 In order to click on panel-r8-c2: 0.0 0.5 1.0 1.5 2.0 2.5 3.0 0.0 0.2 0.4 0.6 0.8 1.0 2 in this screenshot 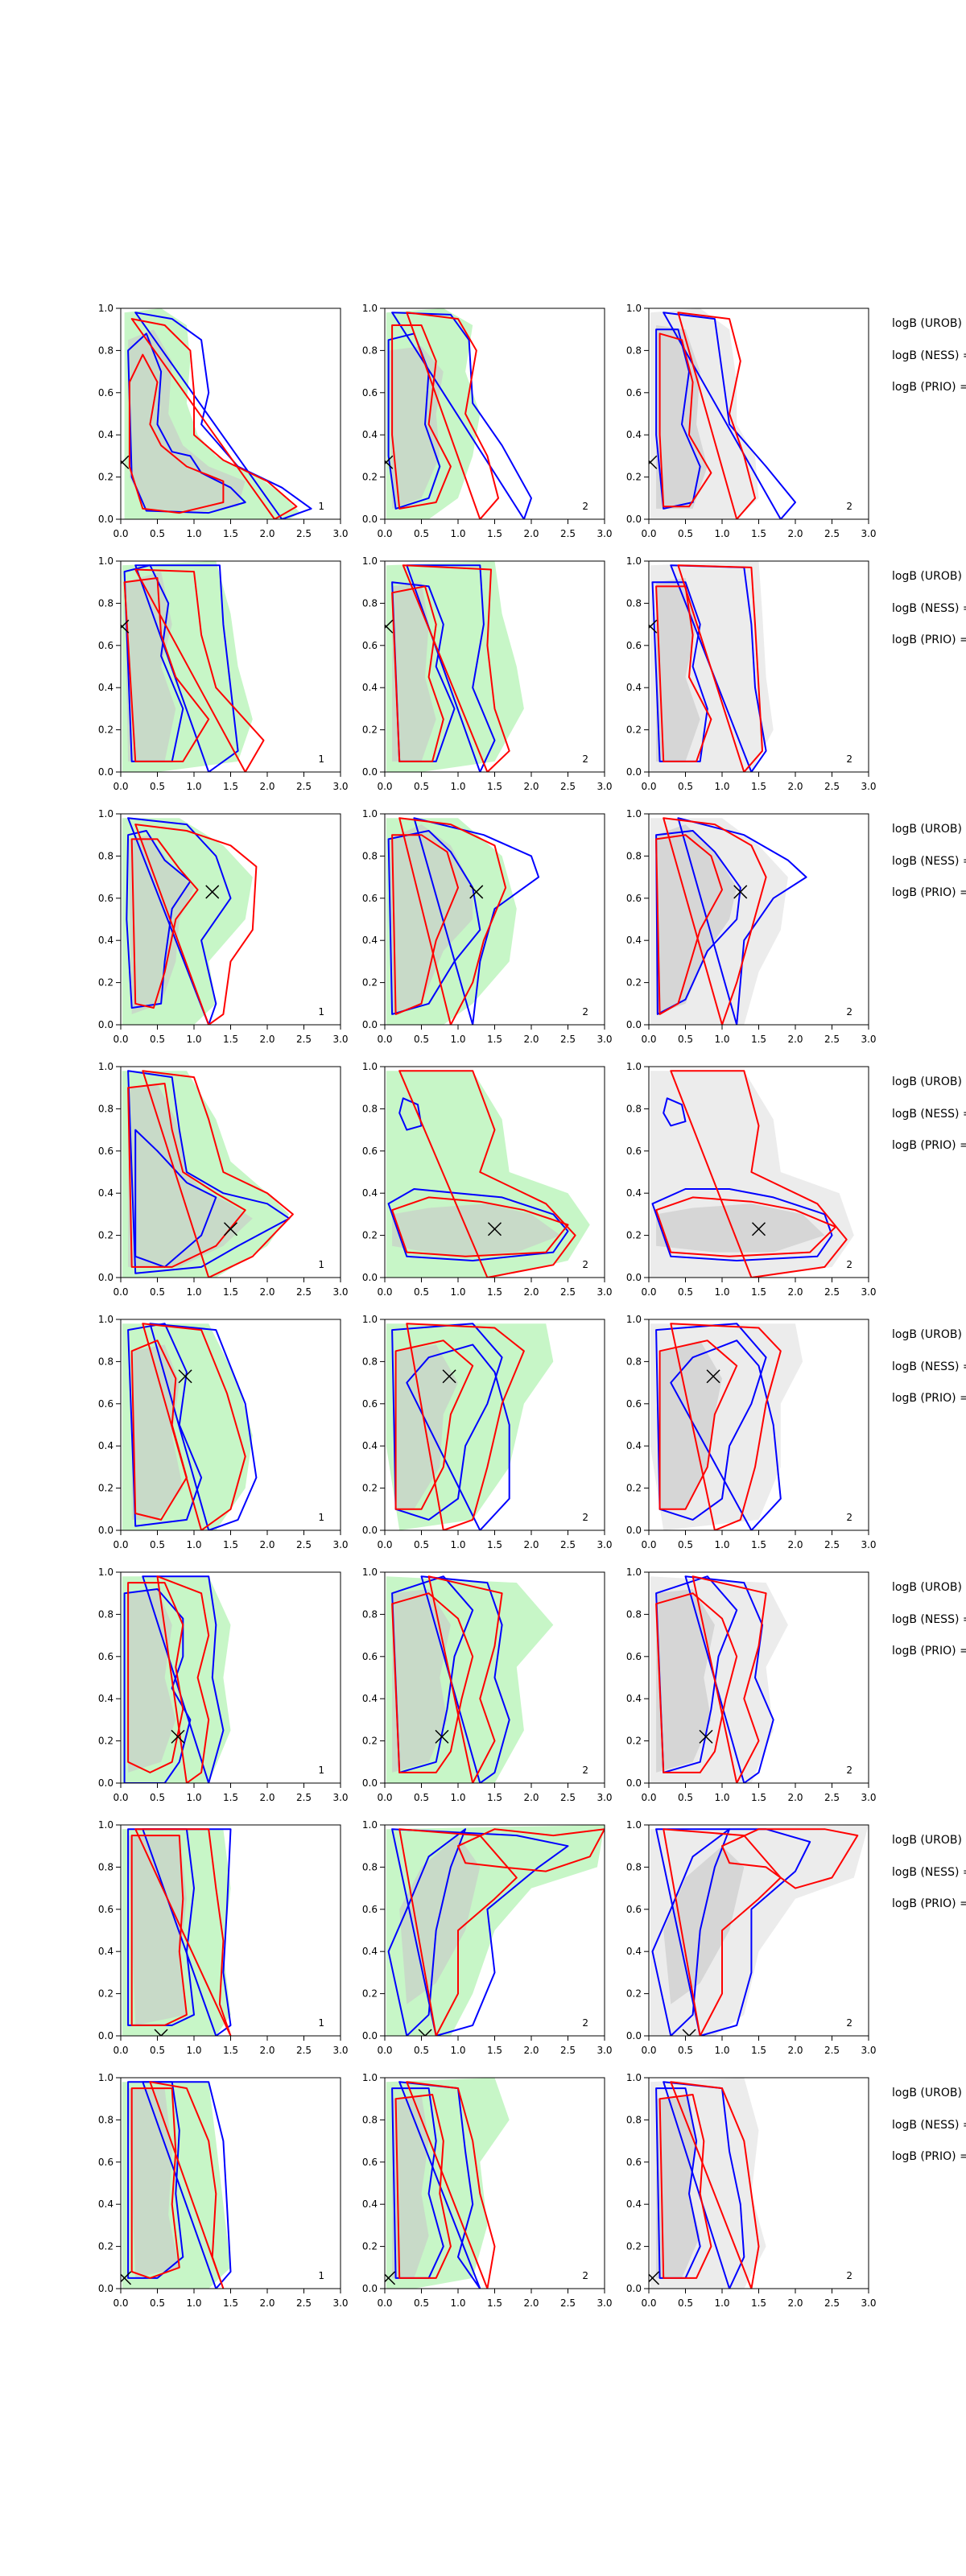, I will do `click(487, 2190)`.